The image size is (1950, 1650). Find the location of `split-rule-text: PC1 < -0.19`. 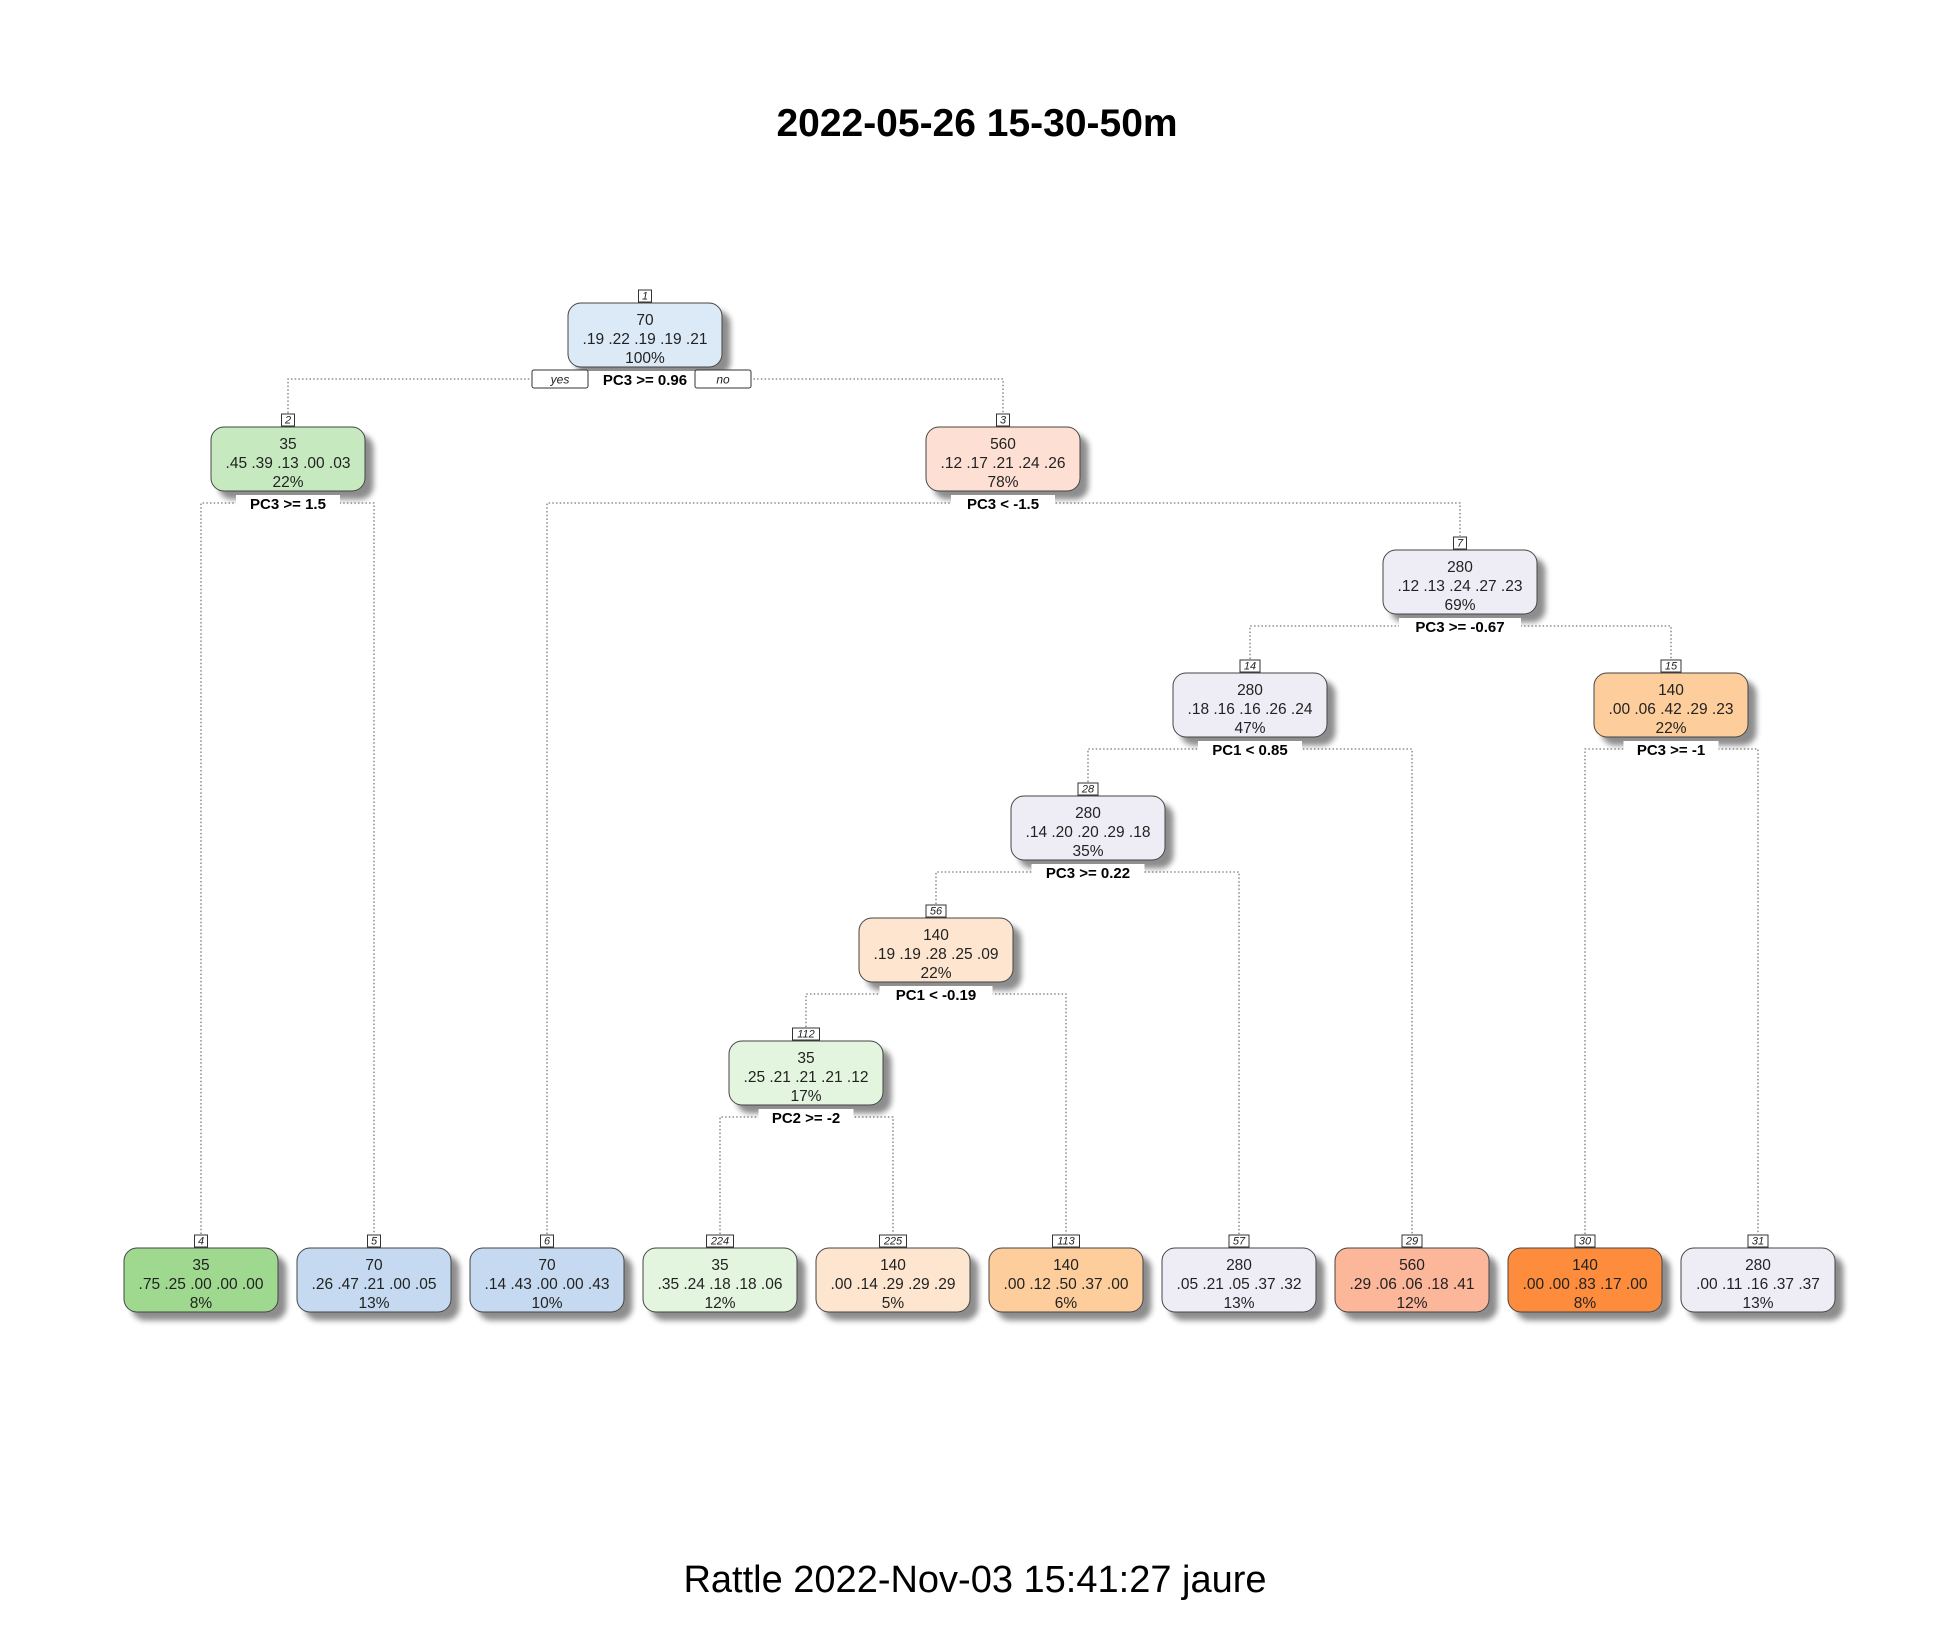

split-rule-text: PC1 < -0.19 is located at coordinates (936, 995).